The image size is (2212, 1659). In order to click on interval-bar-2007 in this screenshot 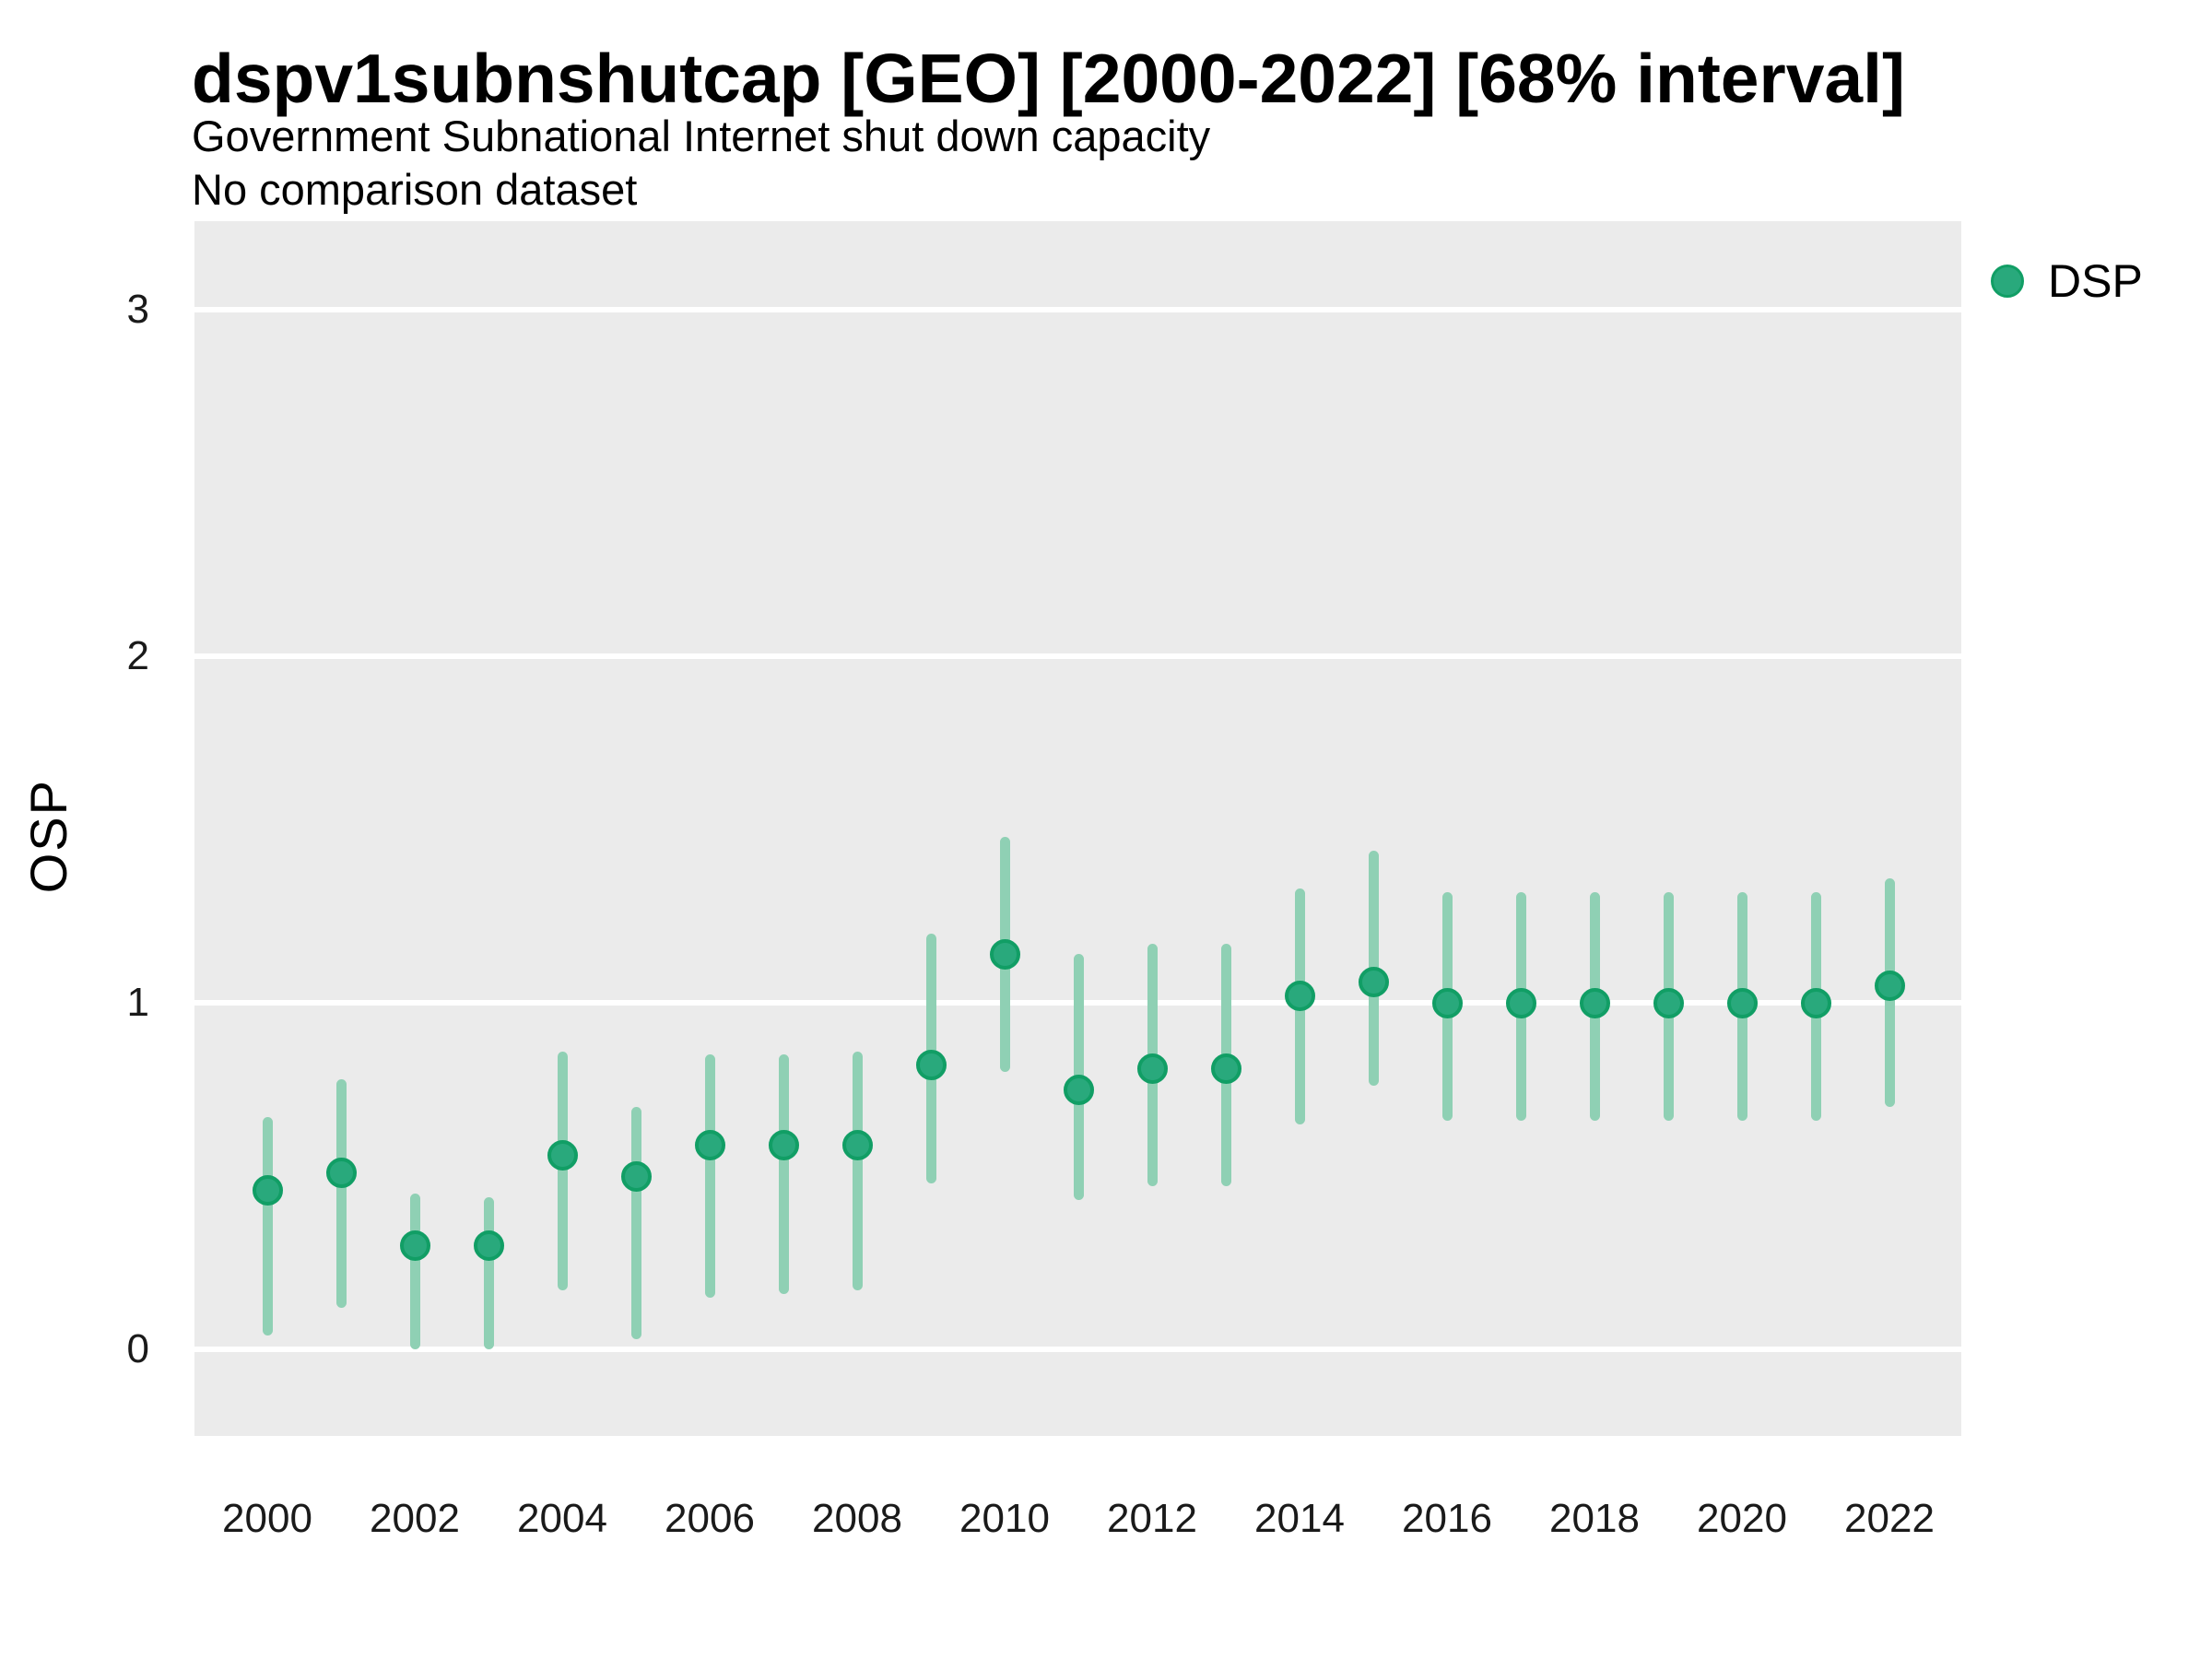, I will do `click(783, 1174)`.